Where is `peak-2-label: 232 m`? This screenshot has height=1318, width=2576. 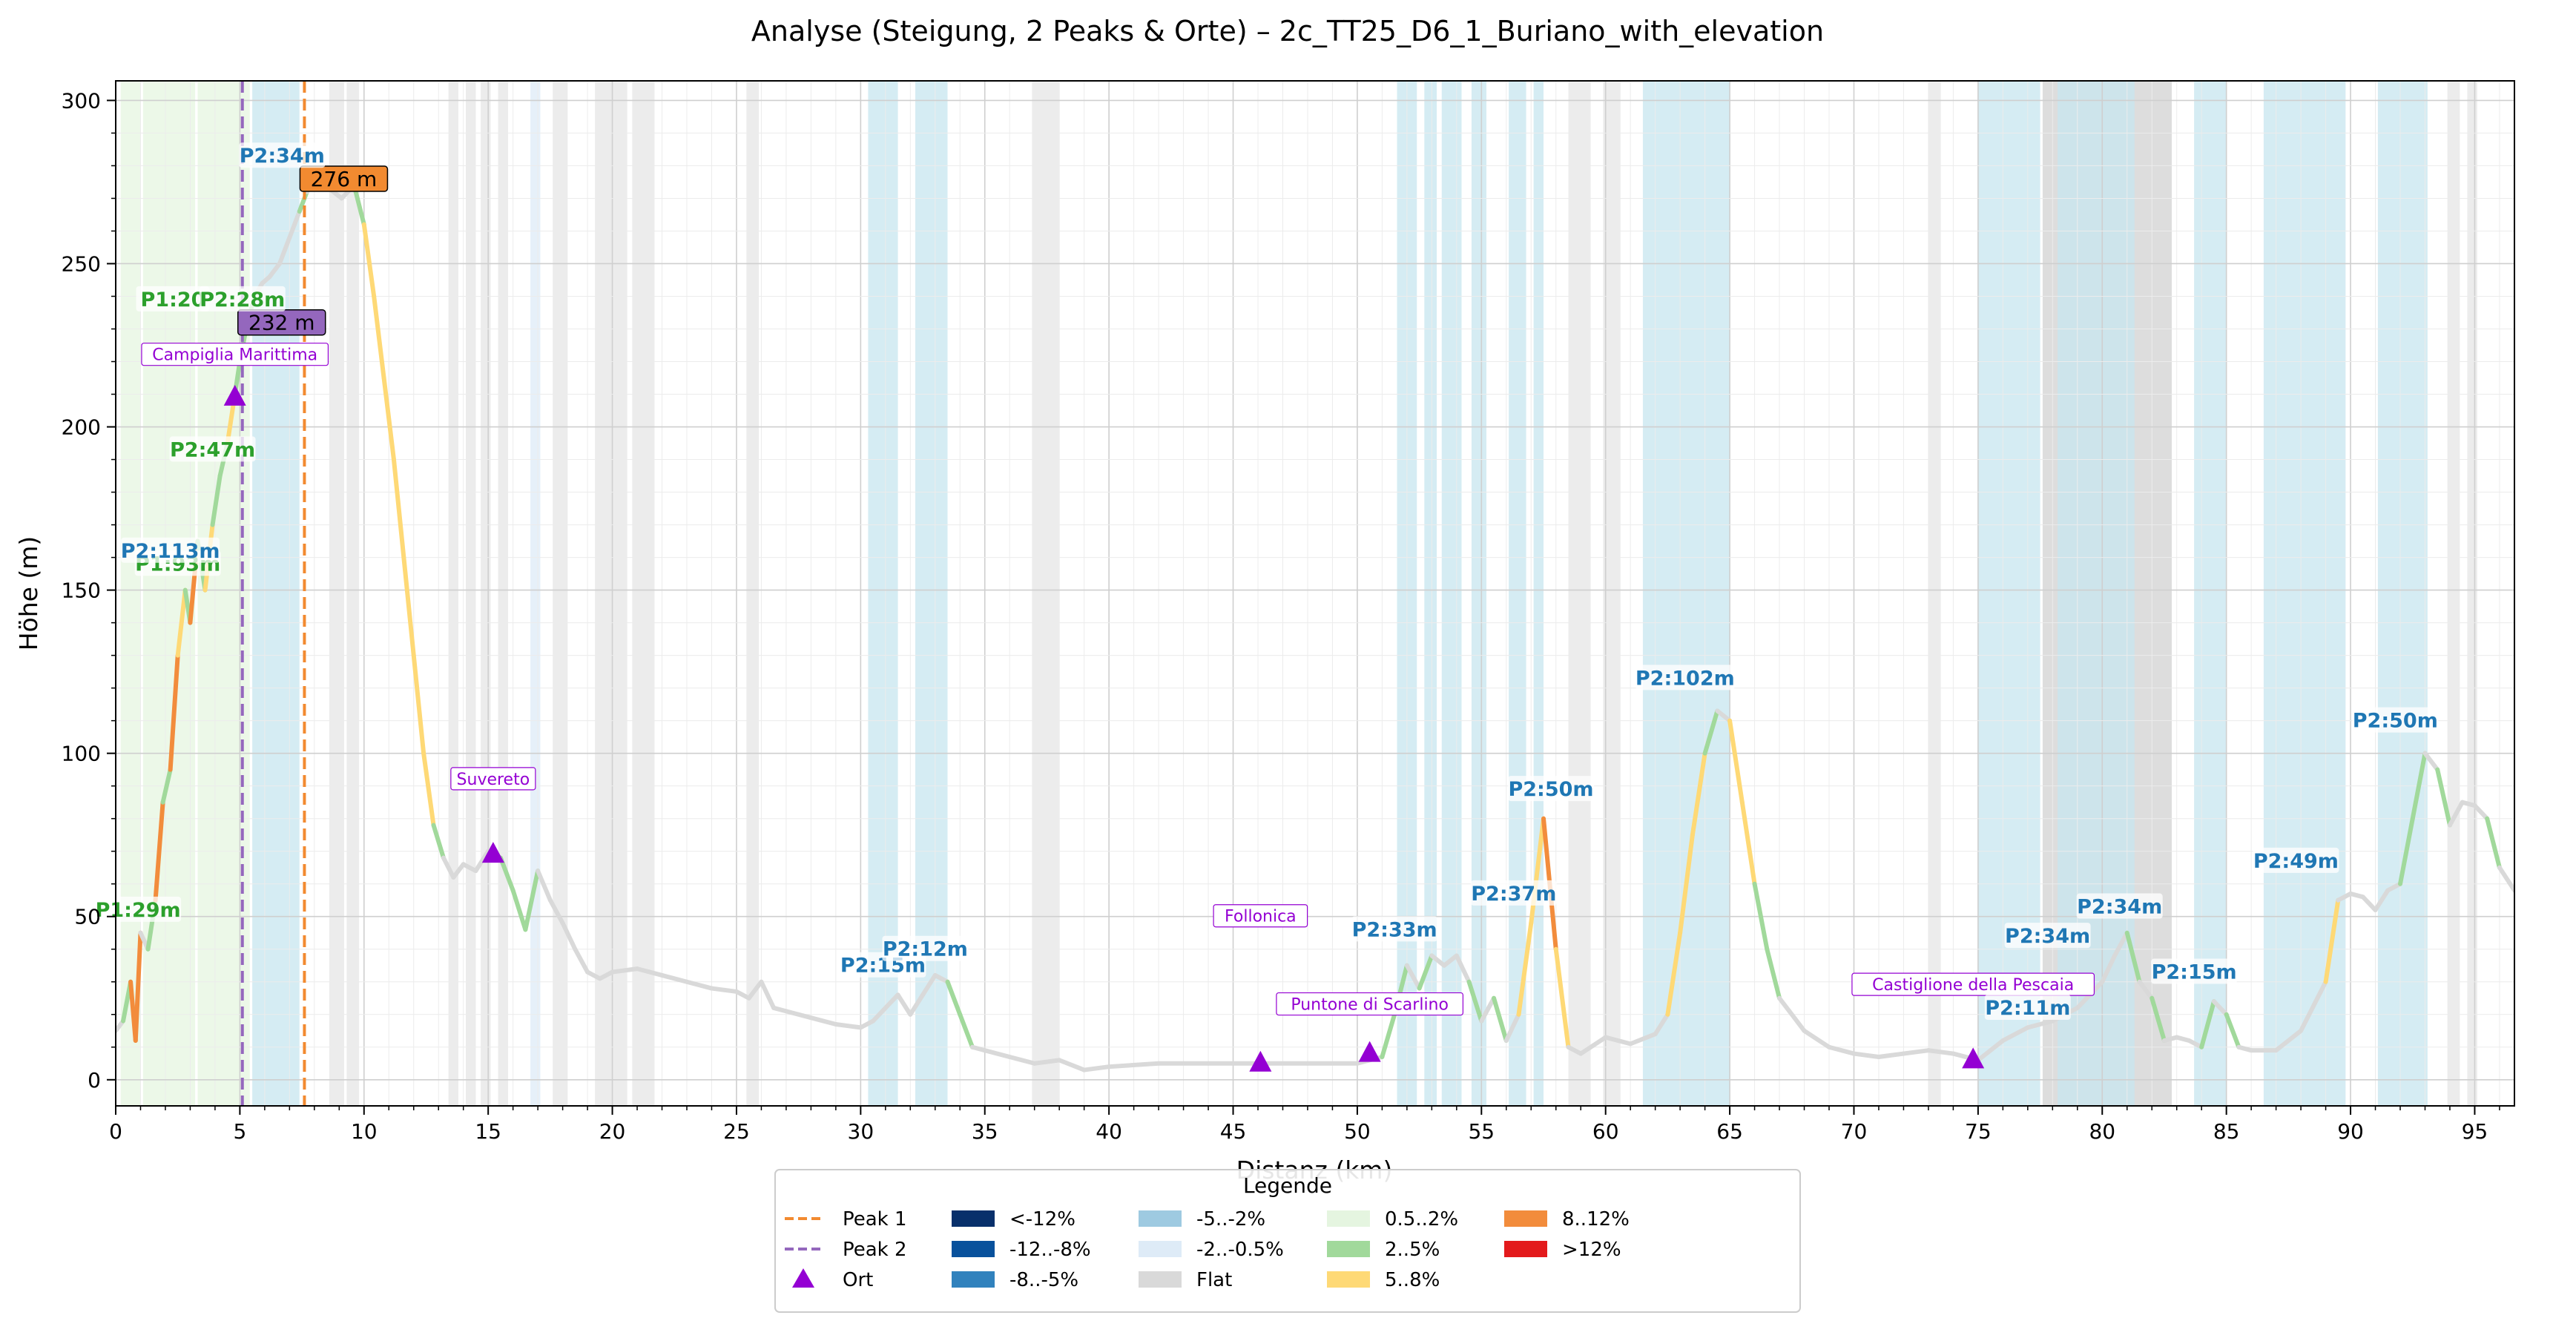
peak-2-label: 232 m is located at coordinates (281, 323).